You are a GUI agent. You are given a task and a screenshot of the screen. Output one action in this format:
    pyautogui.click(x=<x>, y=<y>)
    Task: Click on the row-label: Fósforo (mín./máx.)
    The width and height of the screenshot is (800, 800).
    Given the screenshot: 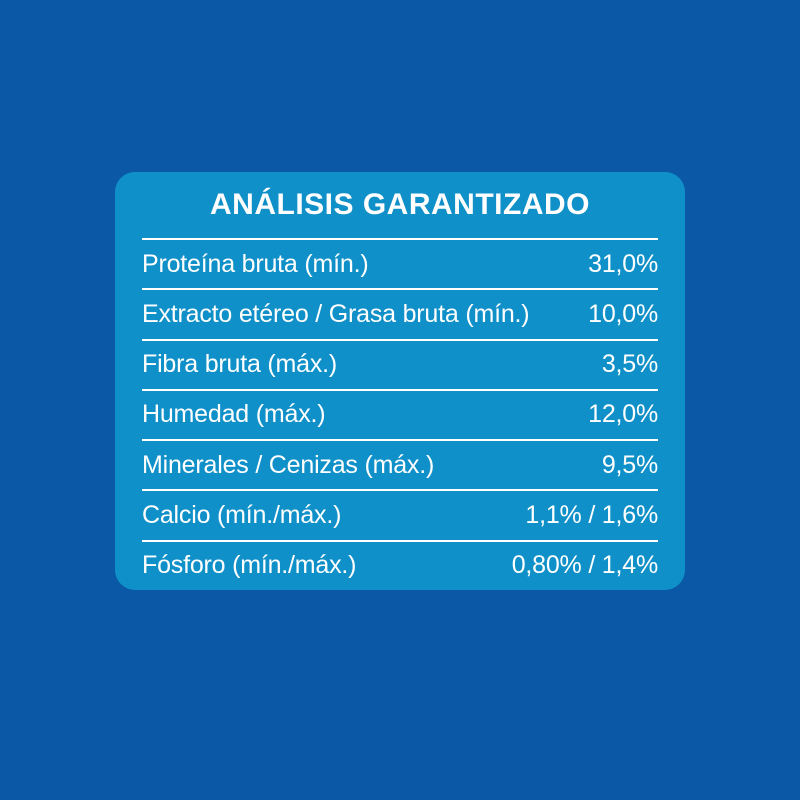 What is the action you would take?
    pyautogui.click(x=249, y=565)
    